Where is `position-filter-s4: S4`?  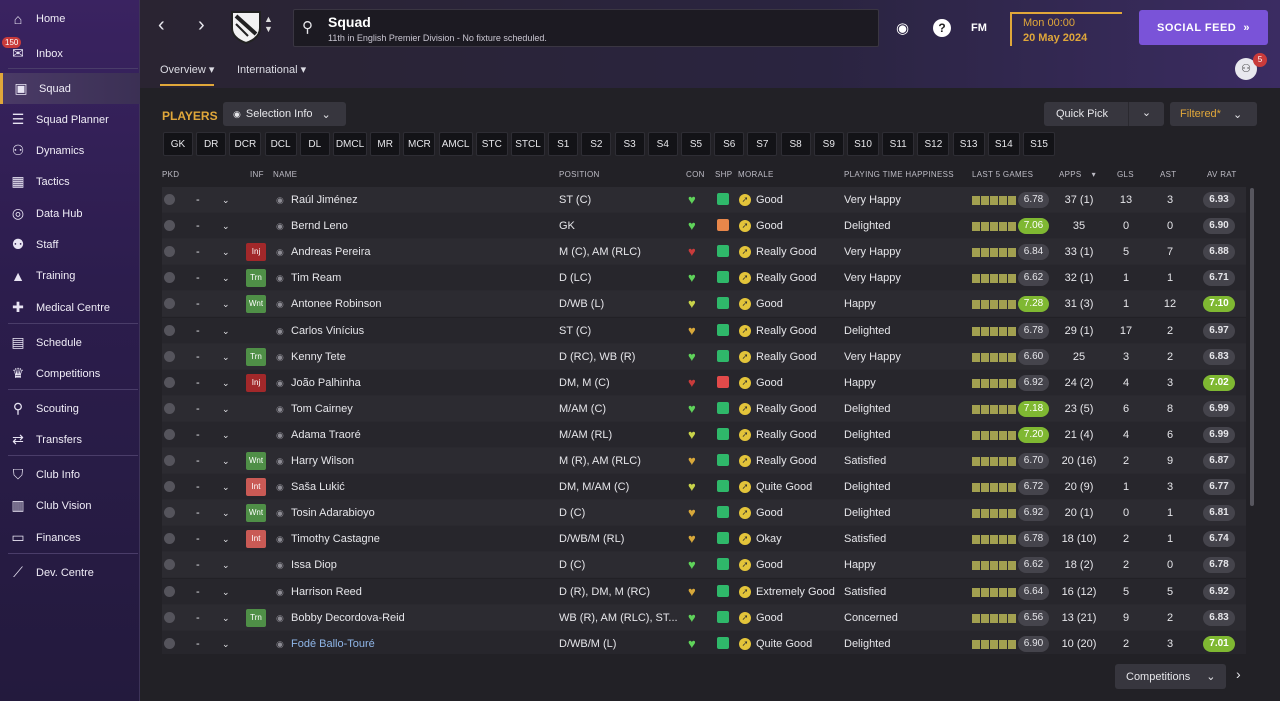
position-filter-s4: S4 is located at coordinates (662, 144).